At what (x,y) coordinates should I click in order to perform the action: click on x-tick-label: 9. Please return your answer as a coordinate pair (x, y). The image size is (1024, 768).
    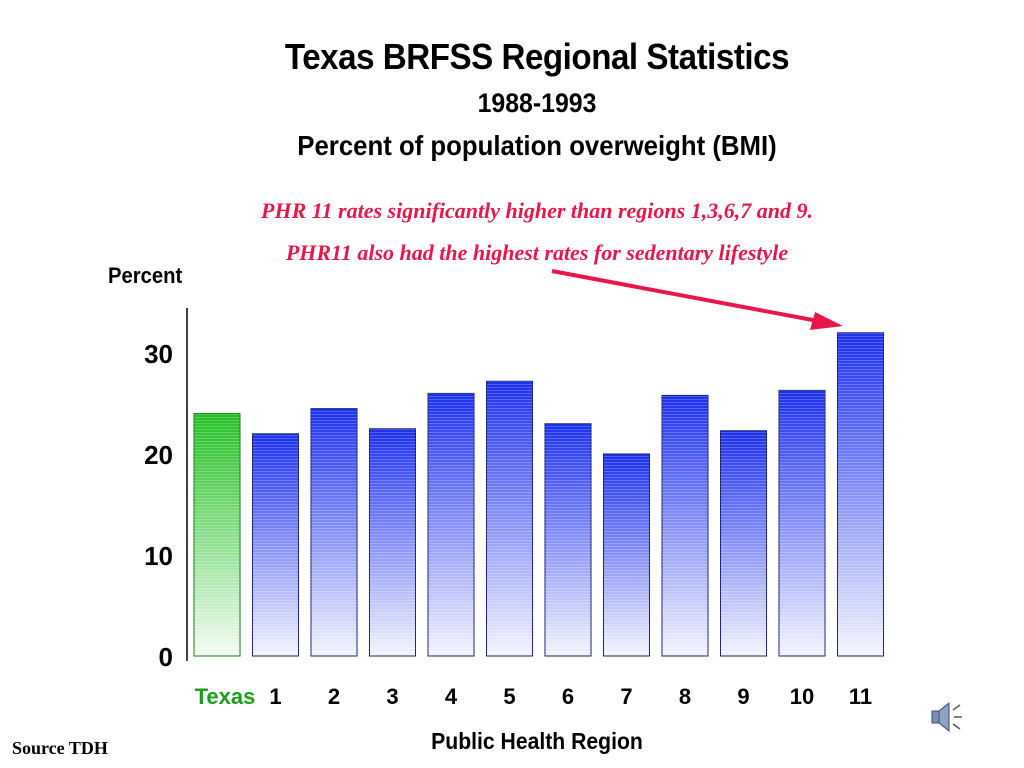
    Looking at the image, I should click on (743, 696).